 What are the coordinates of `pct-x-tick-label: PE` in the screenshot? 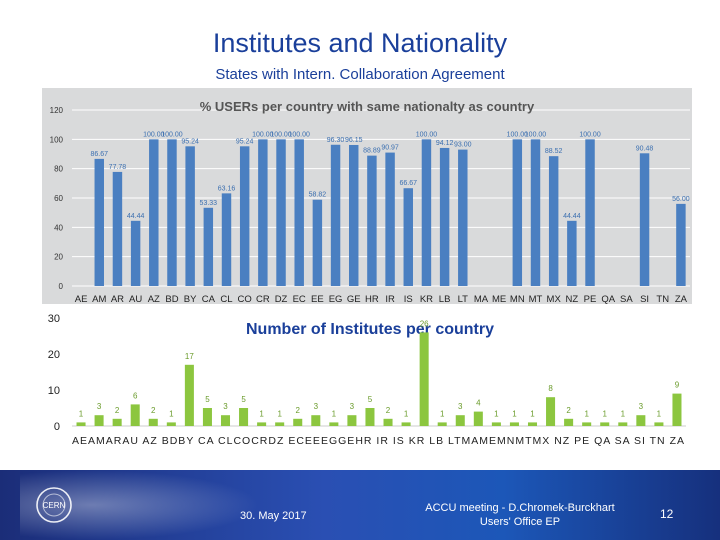 It's located at (590, 299).